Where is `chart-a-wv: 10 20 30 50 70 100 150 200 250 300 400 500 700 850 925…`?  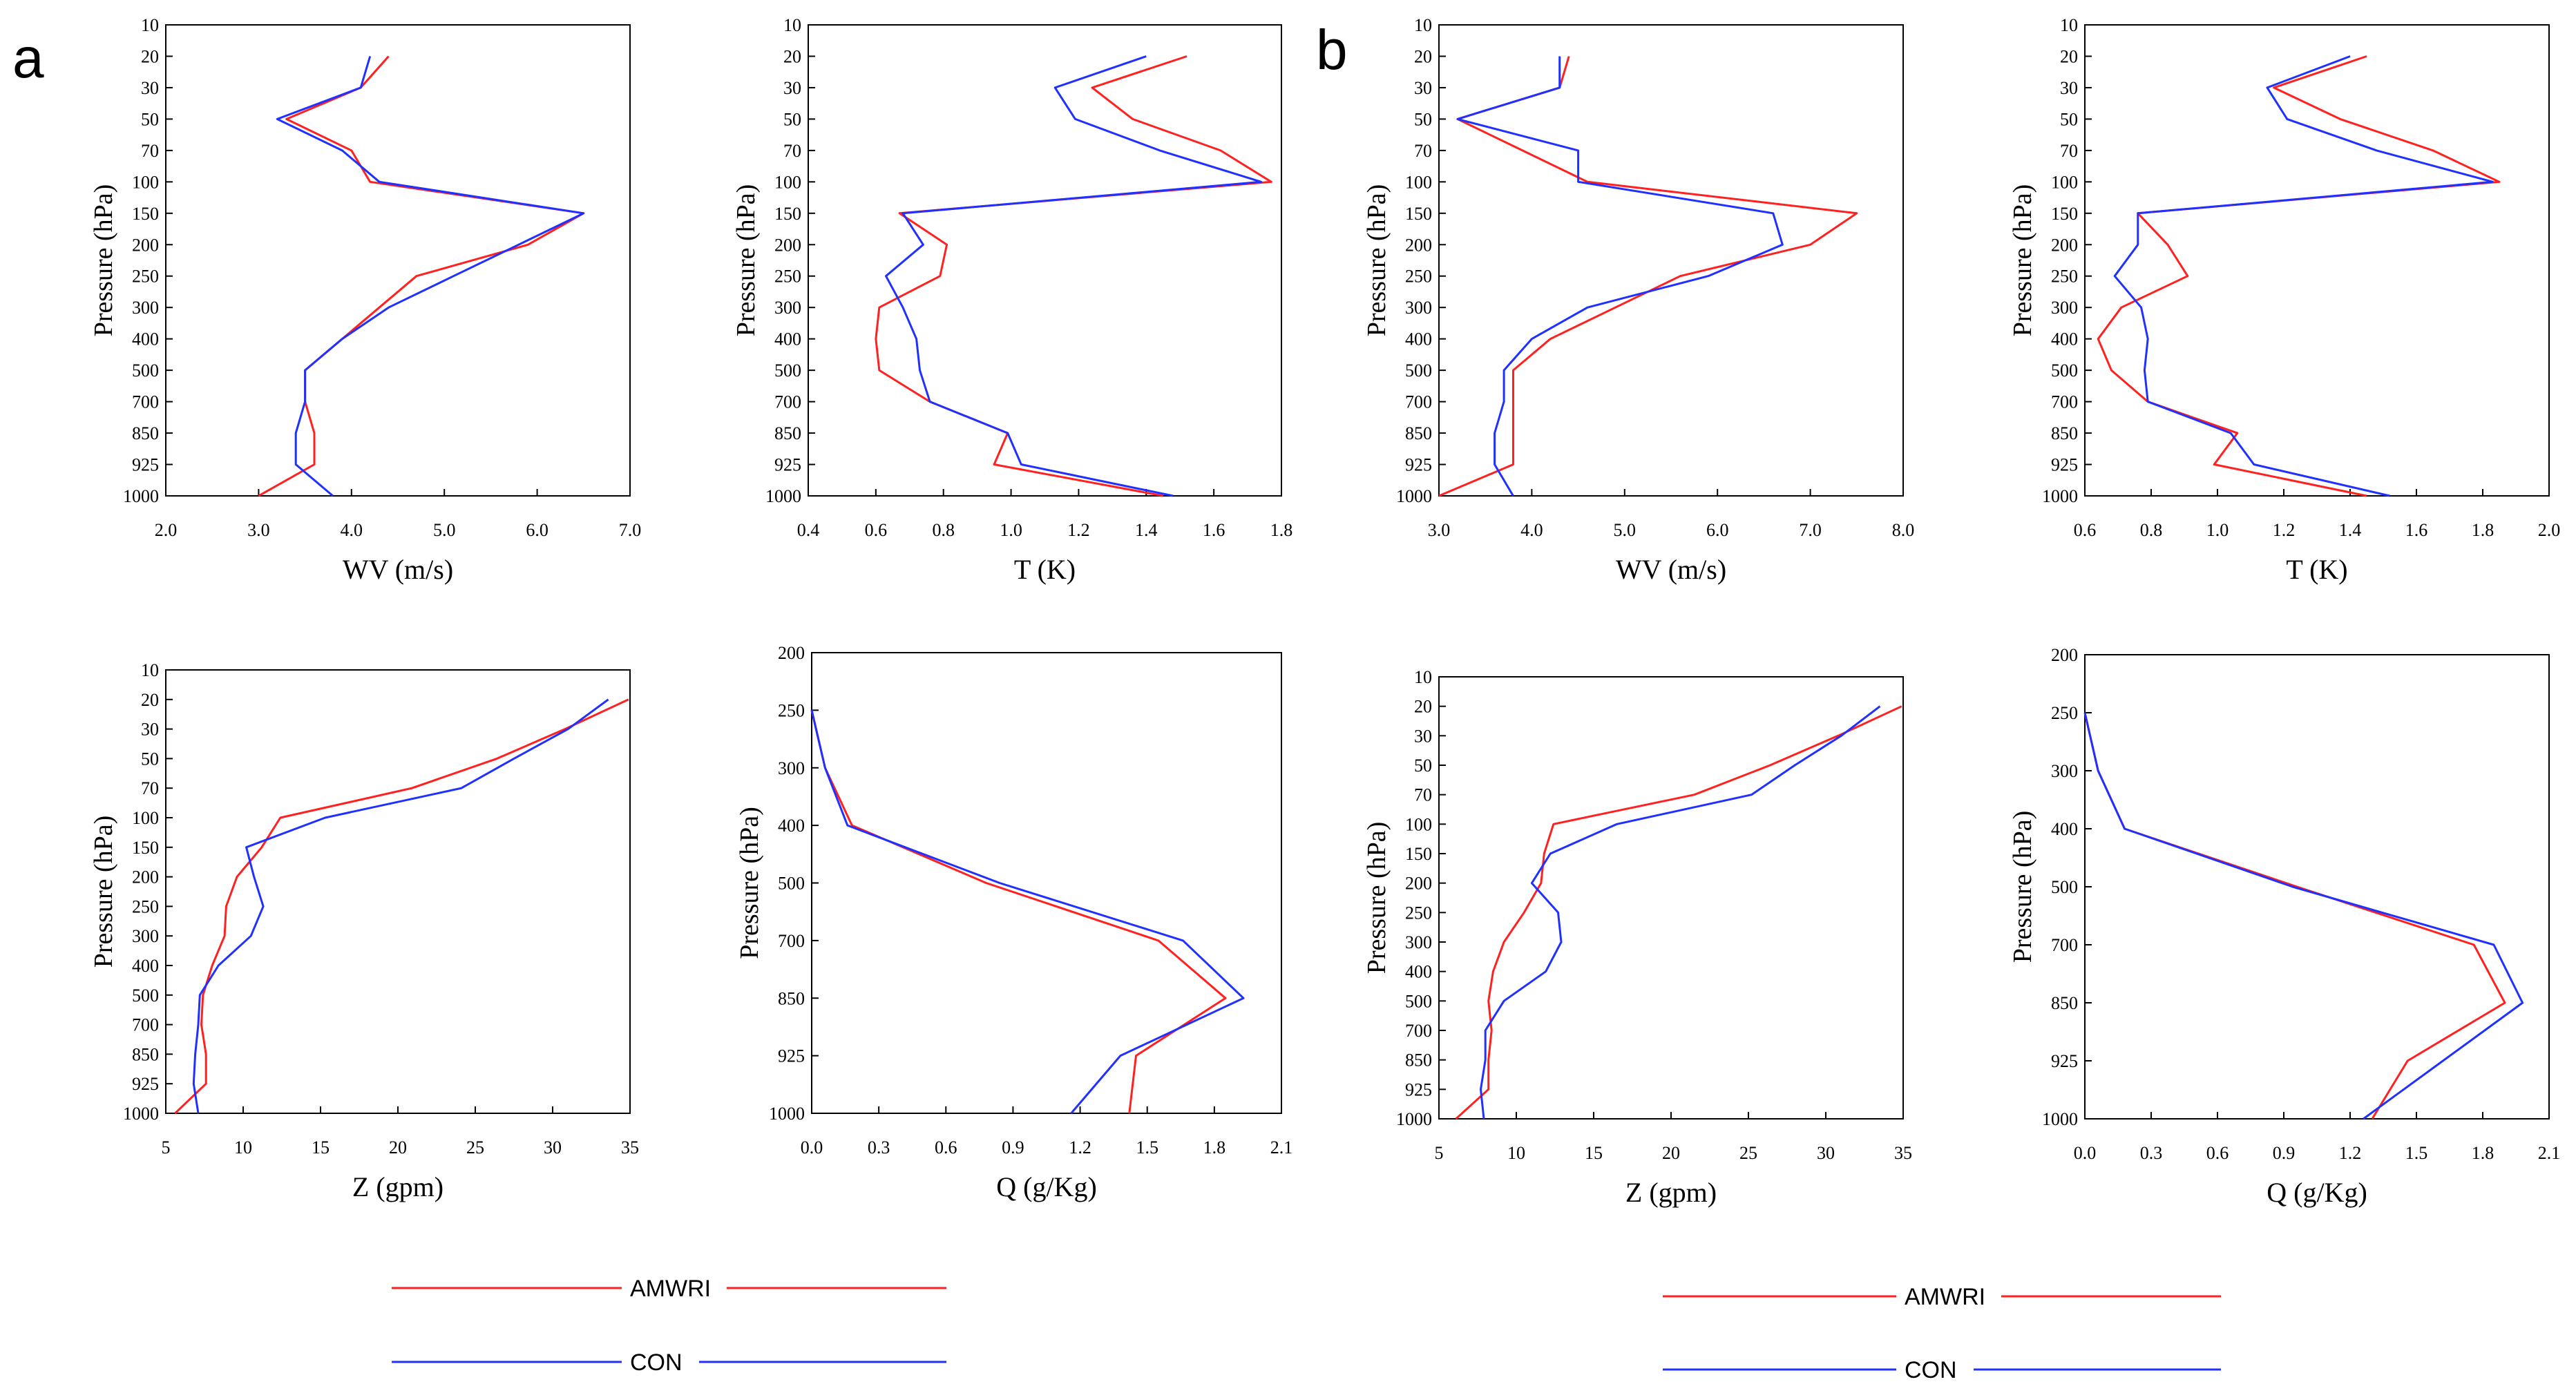
chart-a-wv: 10 20 30 50 70 100 150 200 250 300 400 500 700 850 925… is located at coordinates (365, 300).